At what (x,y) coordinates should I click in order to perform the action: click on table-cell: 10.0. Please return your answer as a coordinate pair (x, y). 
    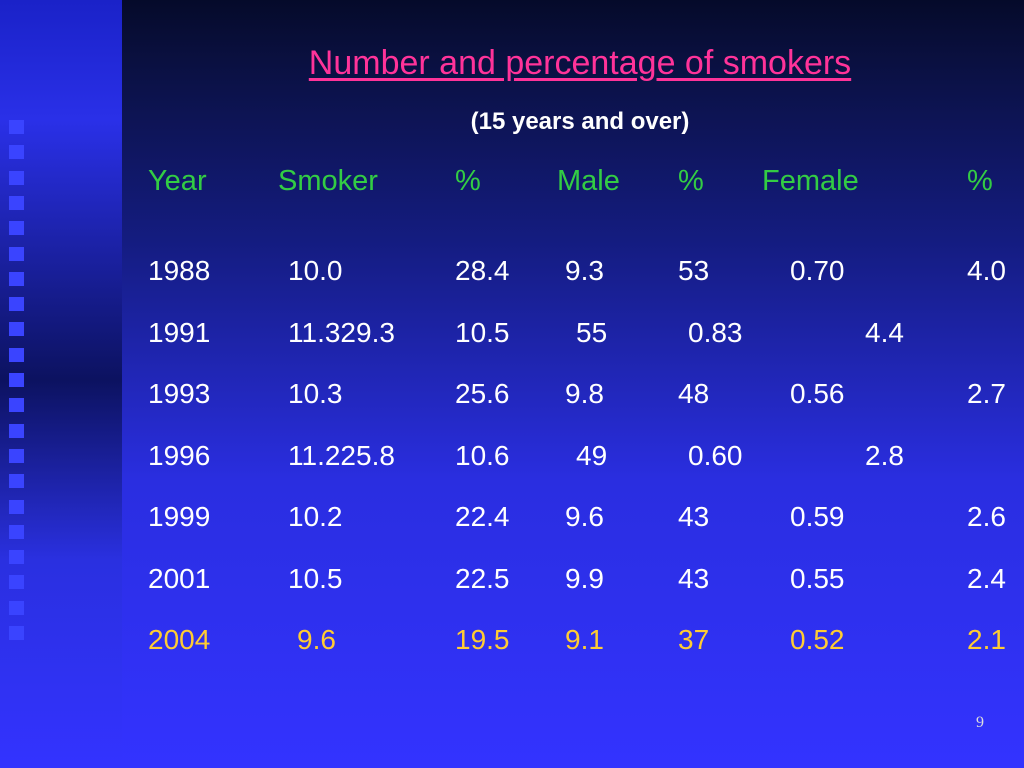
    Looking at the image, I should click on (315, 270).